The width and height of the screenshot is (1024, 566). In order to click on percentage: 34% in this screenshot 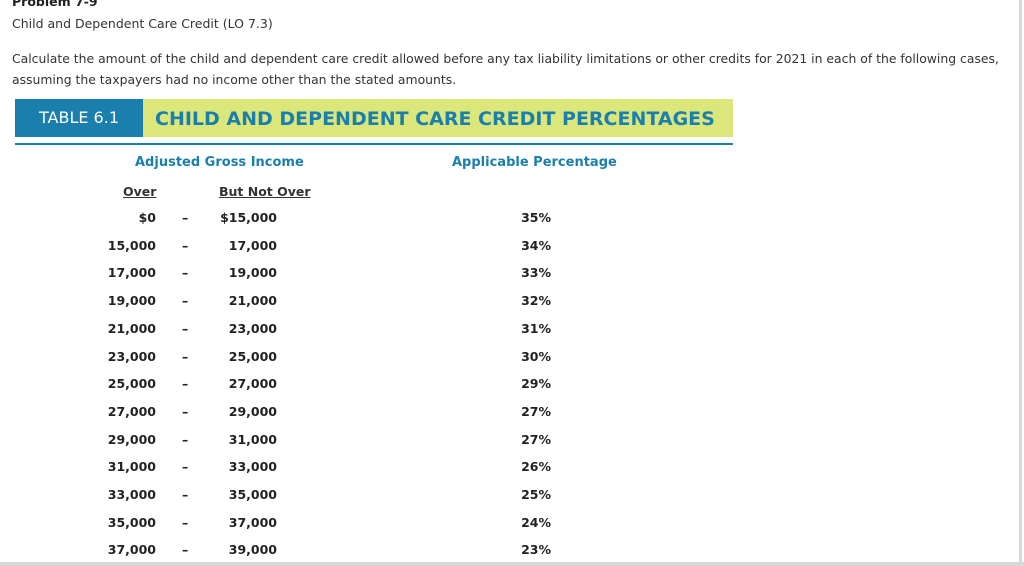, I will do `click(536, 245)`.